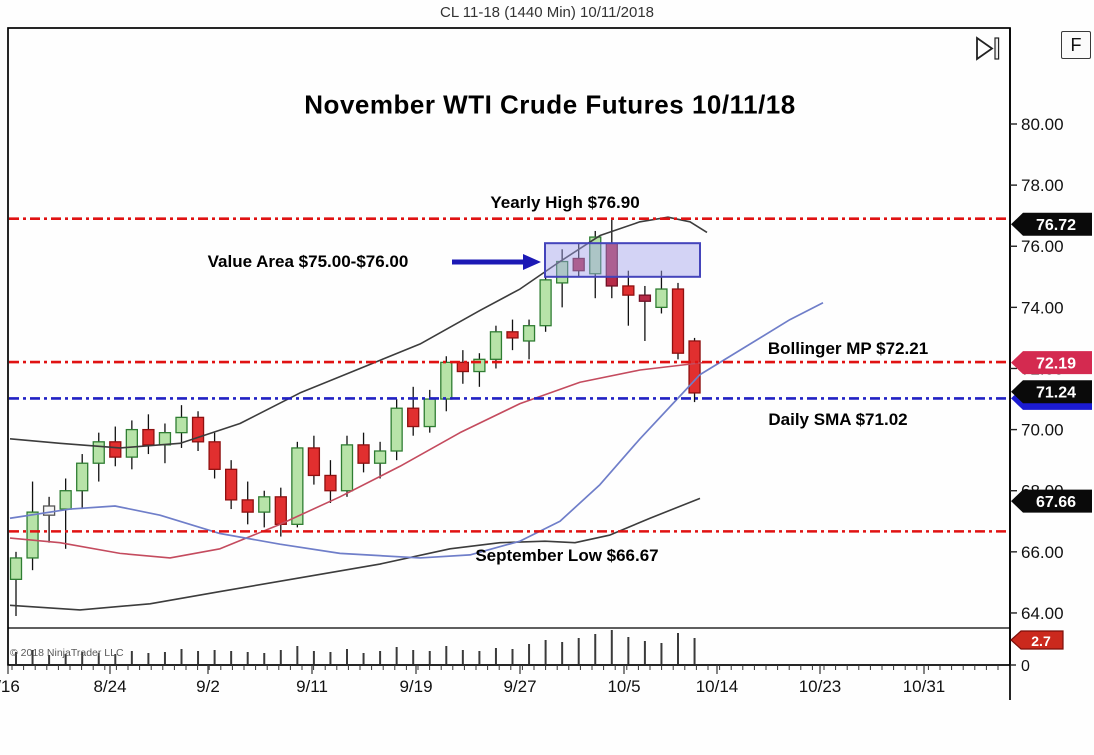 The height and width of the screenshot is (755, 1094). Describe the element at coordinates (355, 554) in the screenshot. I see `bollinger-lower-line` at that location.